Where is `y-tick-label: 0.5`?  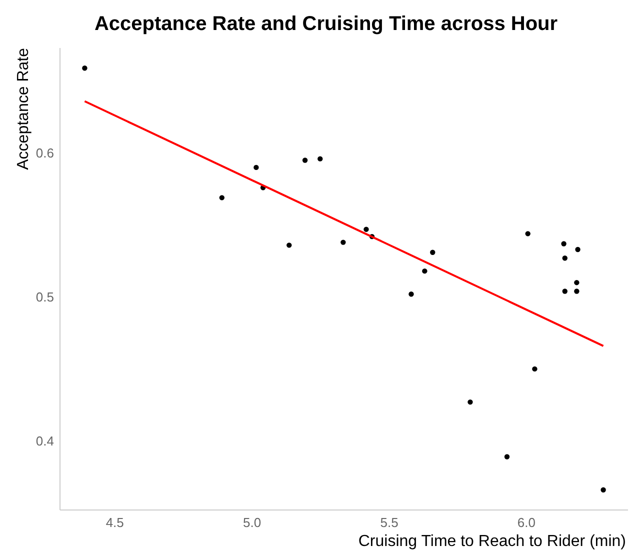
y-tick-label: 0.5 is located at coordinates (45, 297).